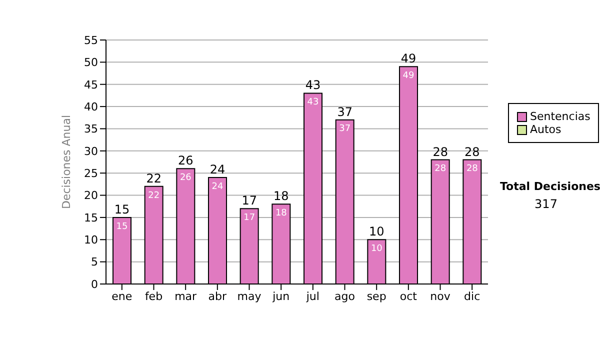 Image resolution: width=600 pixels, height=340 pixels. What do you see at coordinates (408, 59) in the screenshot?
I see `total-label: 49` at bounding box center [408, 59].